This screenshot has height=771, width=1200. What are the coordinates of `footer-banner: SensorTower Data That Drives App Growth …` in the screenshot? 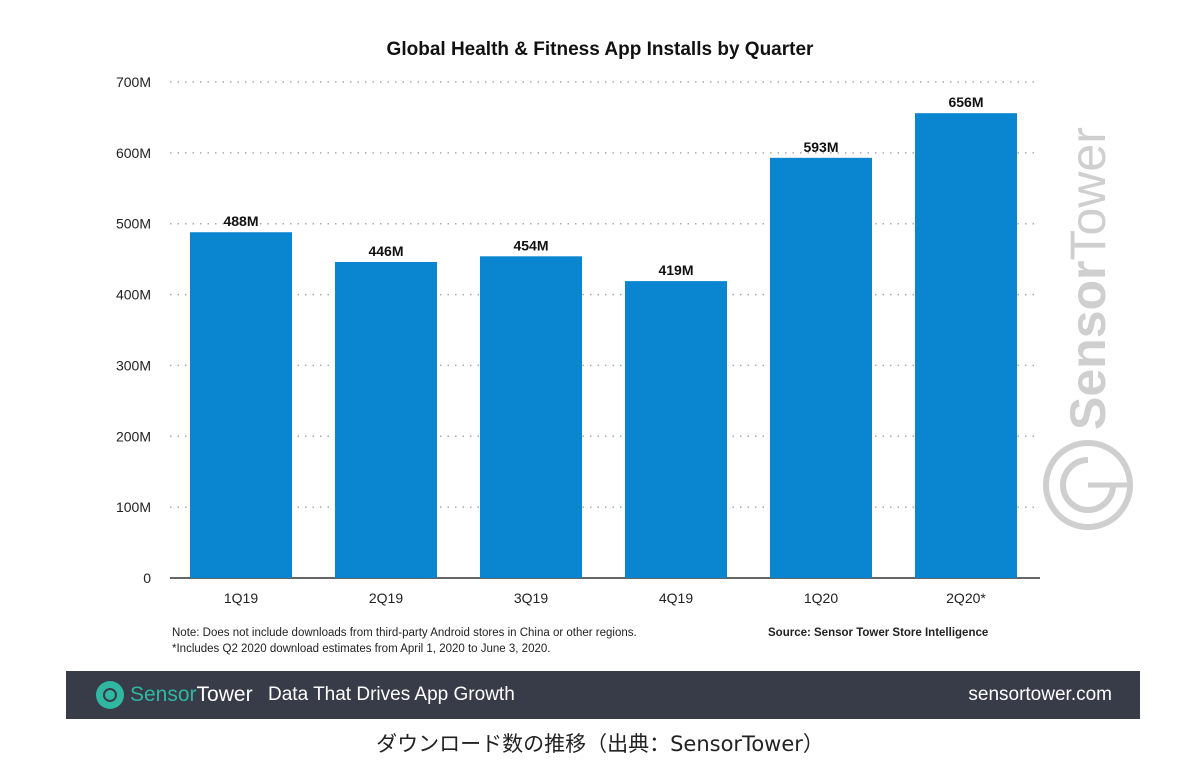 It's located at (603, 695).